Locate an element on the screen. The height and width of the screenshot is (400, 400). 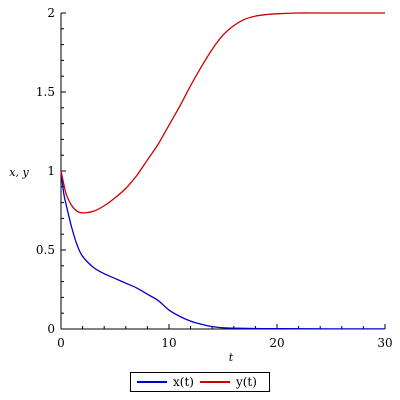
legend-entry-y: y(t) is located at coordinates (225, 382).